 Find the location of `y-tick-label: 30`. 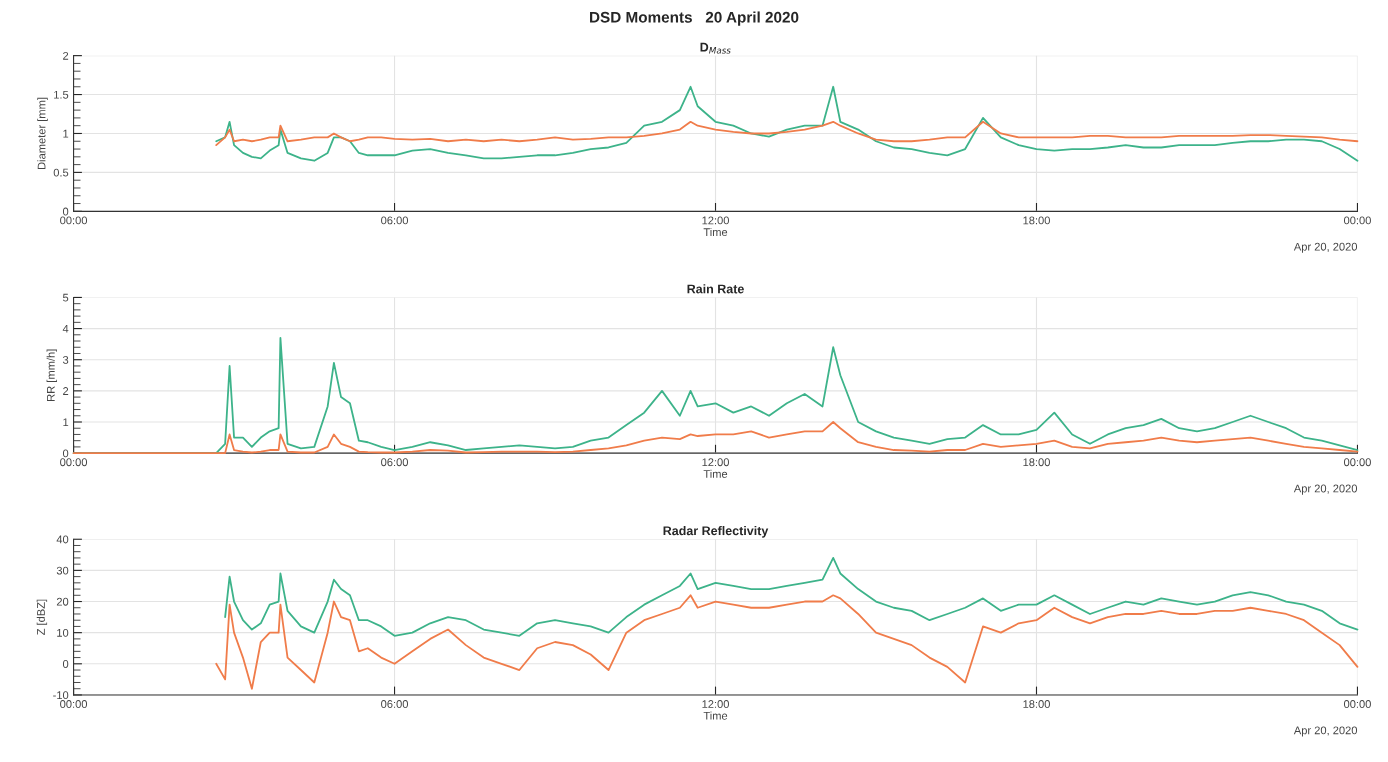

y-tick-label: 30 is located at coordinates (62, 570).